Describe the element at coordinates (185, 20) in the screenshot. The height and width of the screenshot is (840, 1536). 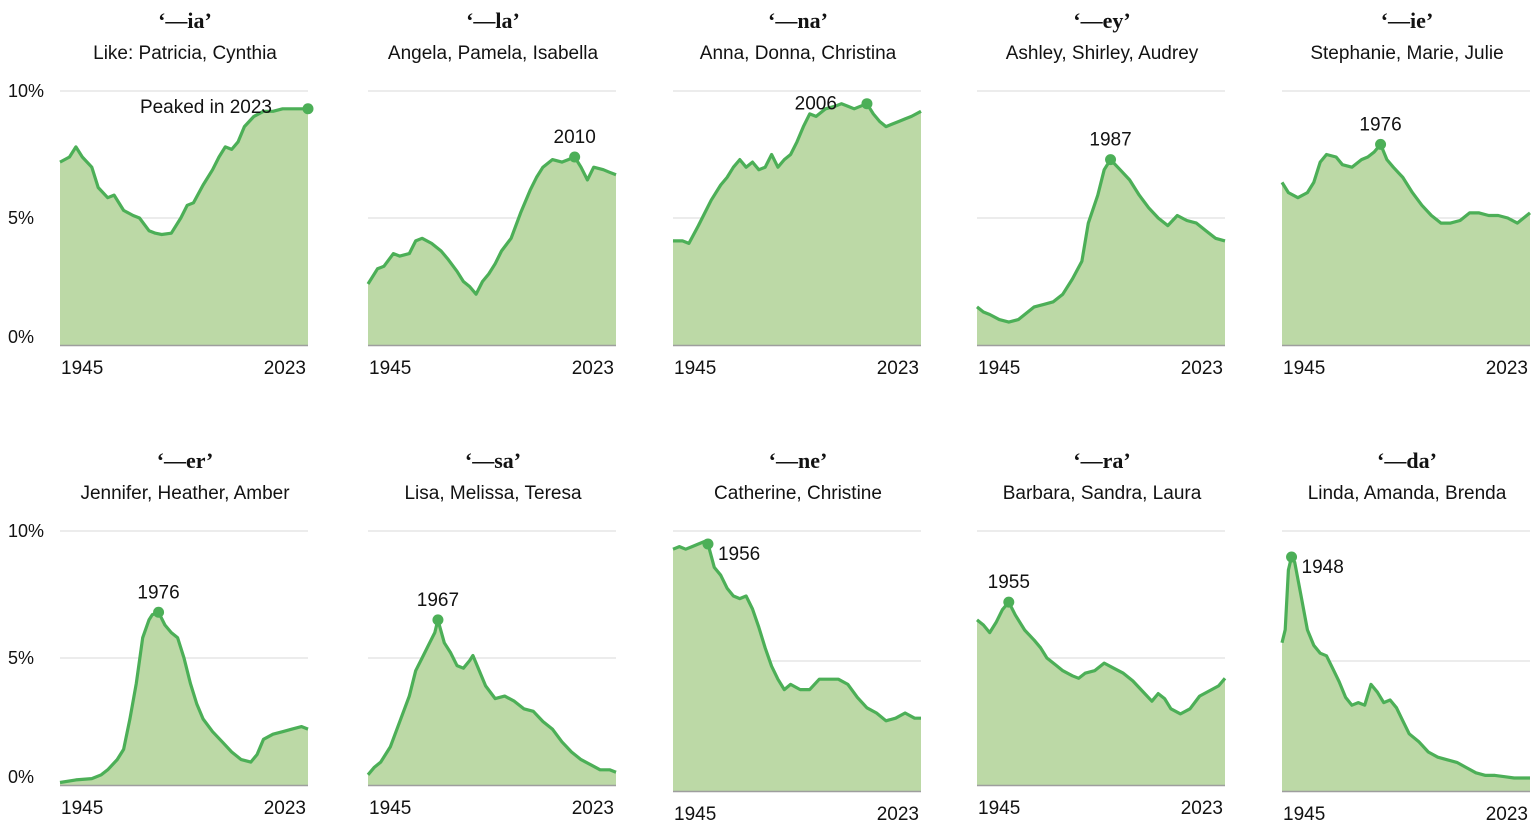
I see `chart-title: ‘—ia’` at that location.